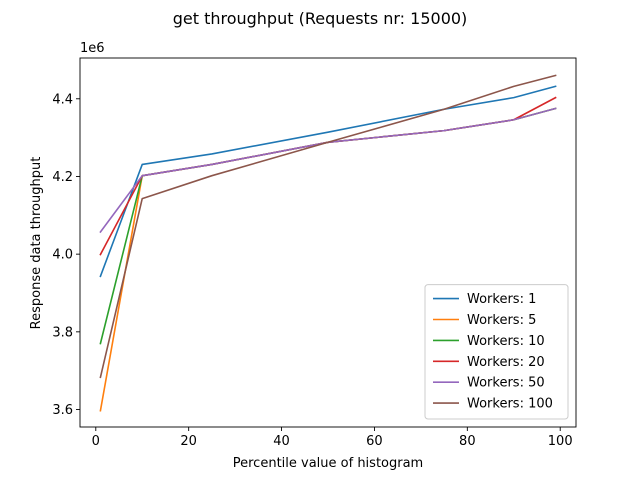  Describe the element at coordinates (62, 177) in the screenshot. I see `y-tick-label: 4.2` at that location.